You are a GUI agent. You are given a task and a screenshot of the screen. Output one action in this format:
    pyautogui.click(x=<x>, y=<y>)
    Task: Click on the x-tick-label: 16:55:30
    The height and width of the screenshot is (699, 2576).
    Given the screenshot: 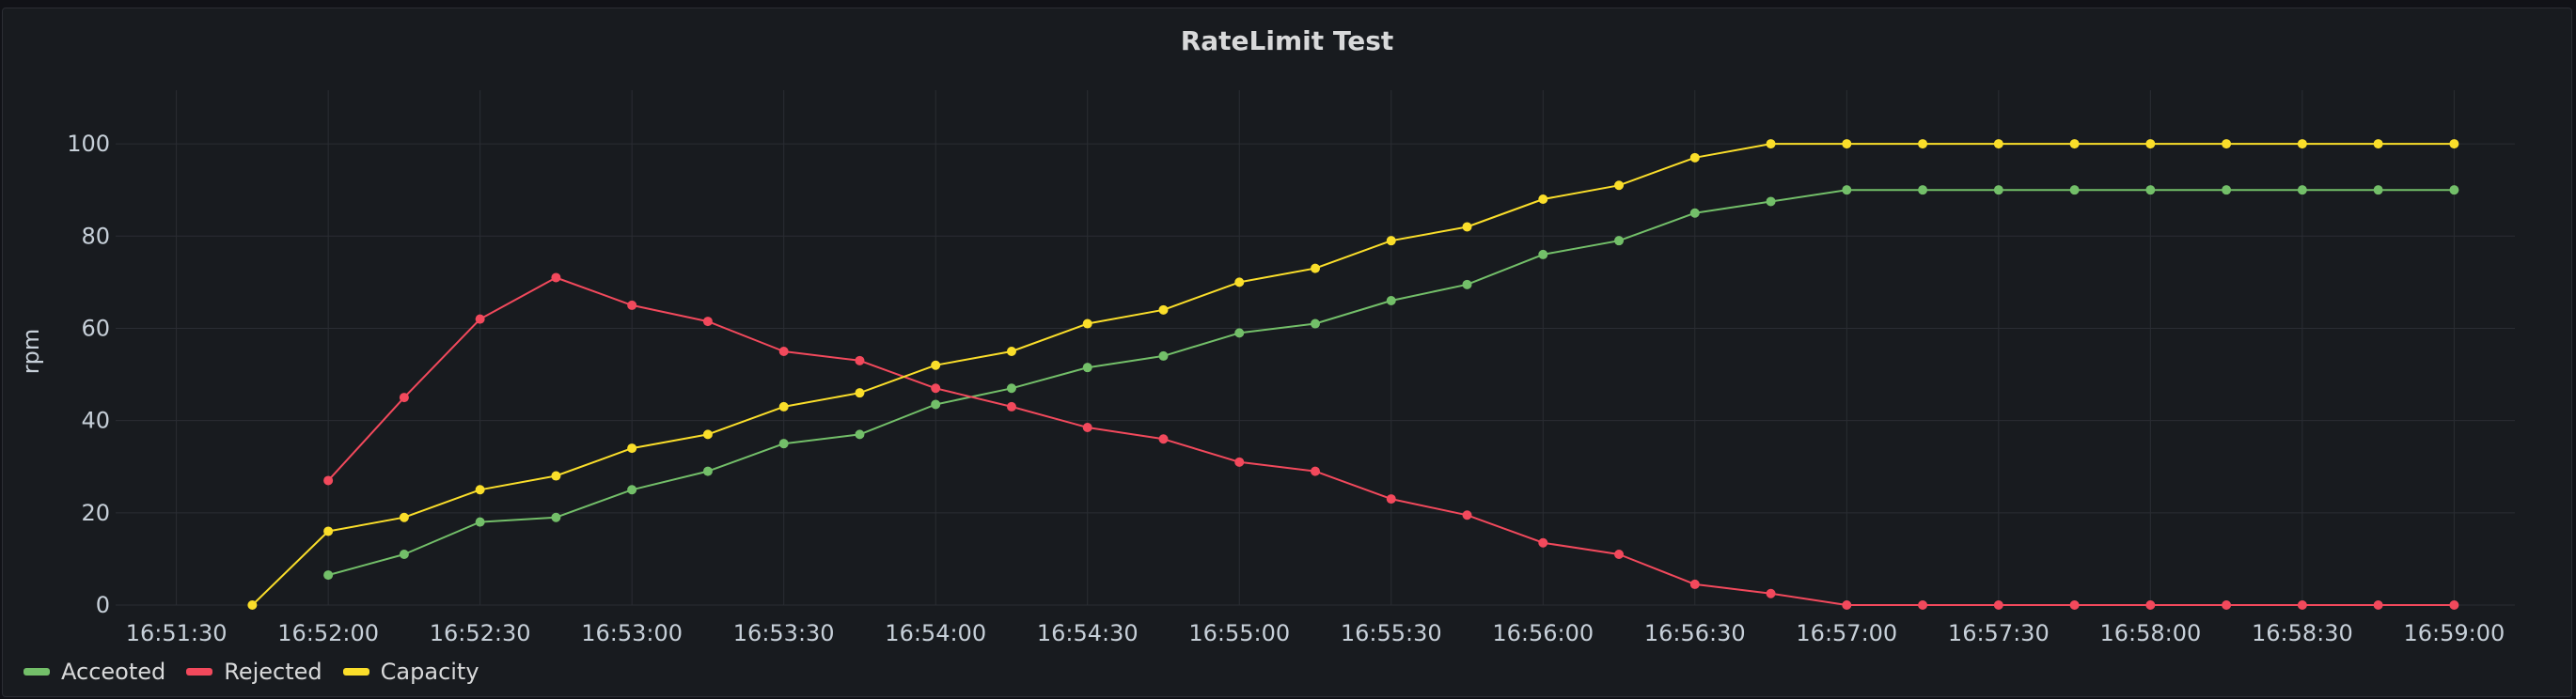 What is the action you would take?
    pyautogui.click(x=1391, y=633)
    